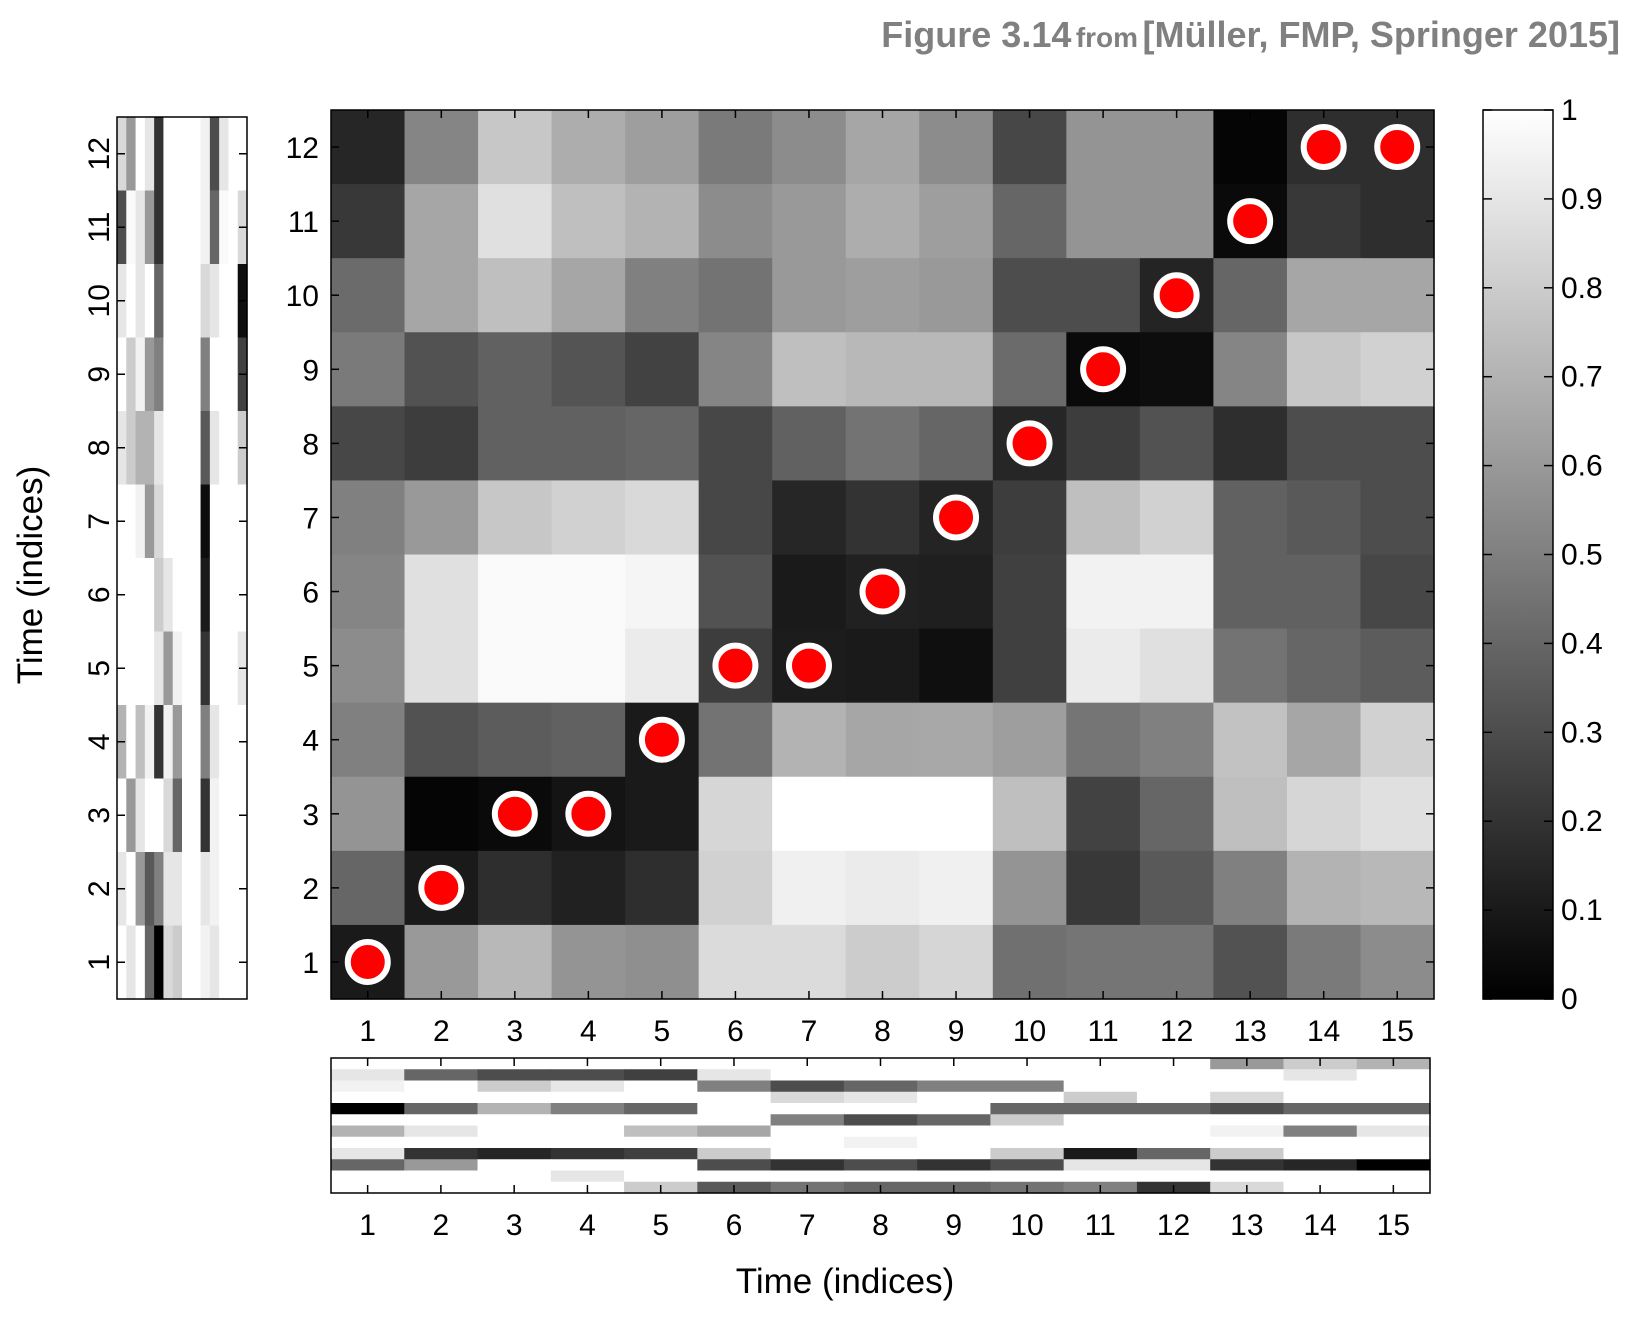  What do you see at coordinates (845, 1281) in the screenshot?
I see `x-axis-label: Time (indices)` at bounding box center [845, 1281].